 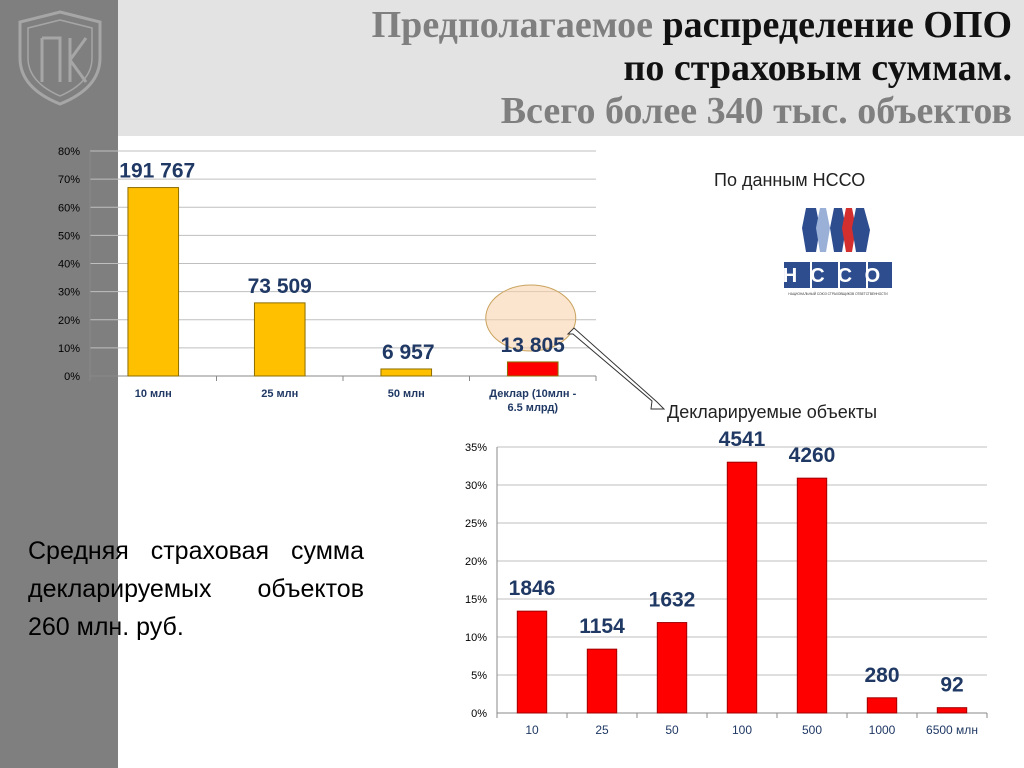 I want to click on data-label: 1632, so click(x=672, y=600).